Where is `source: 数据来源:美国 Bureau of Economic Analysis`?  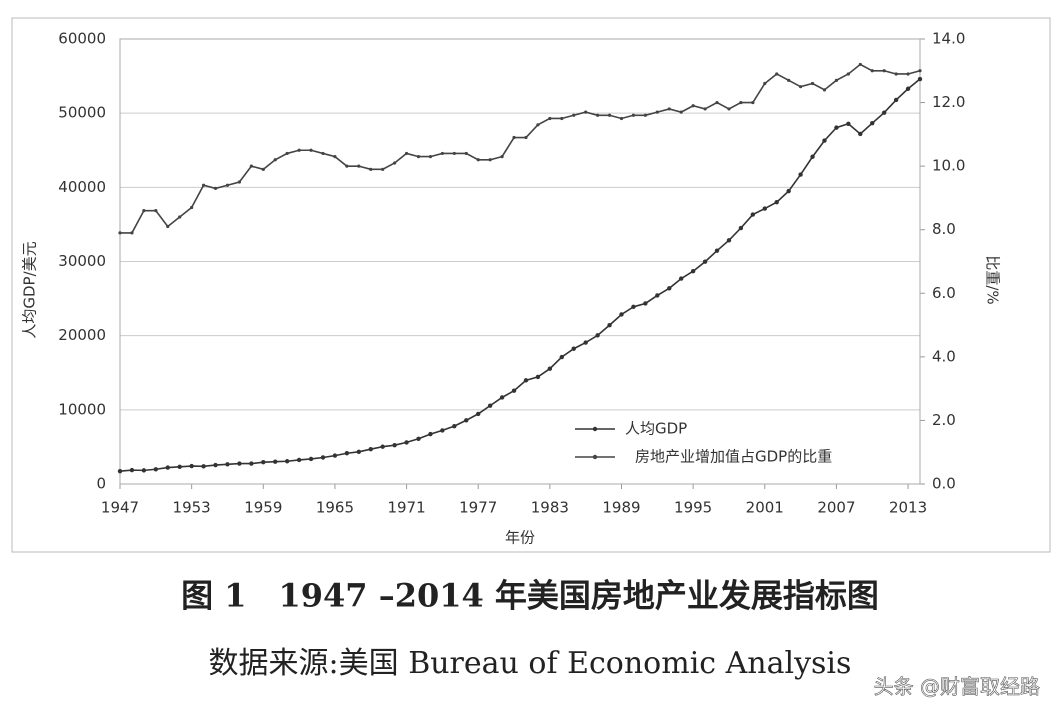
source: 数据来源:美国 Bureau of Economic Analysis is located at coordinates (530, 663).